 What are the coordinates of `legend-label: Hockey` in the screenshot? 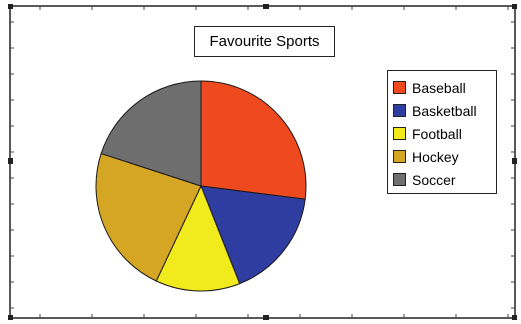 It's located at (435, 156).